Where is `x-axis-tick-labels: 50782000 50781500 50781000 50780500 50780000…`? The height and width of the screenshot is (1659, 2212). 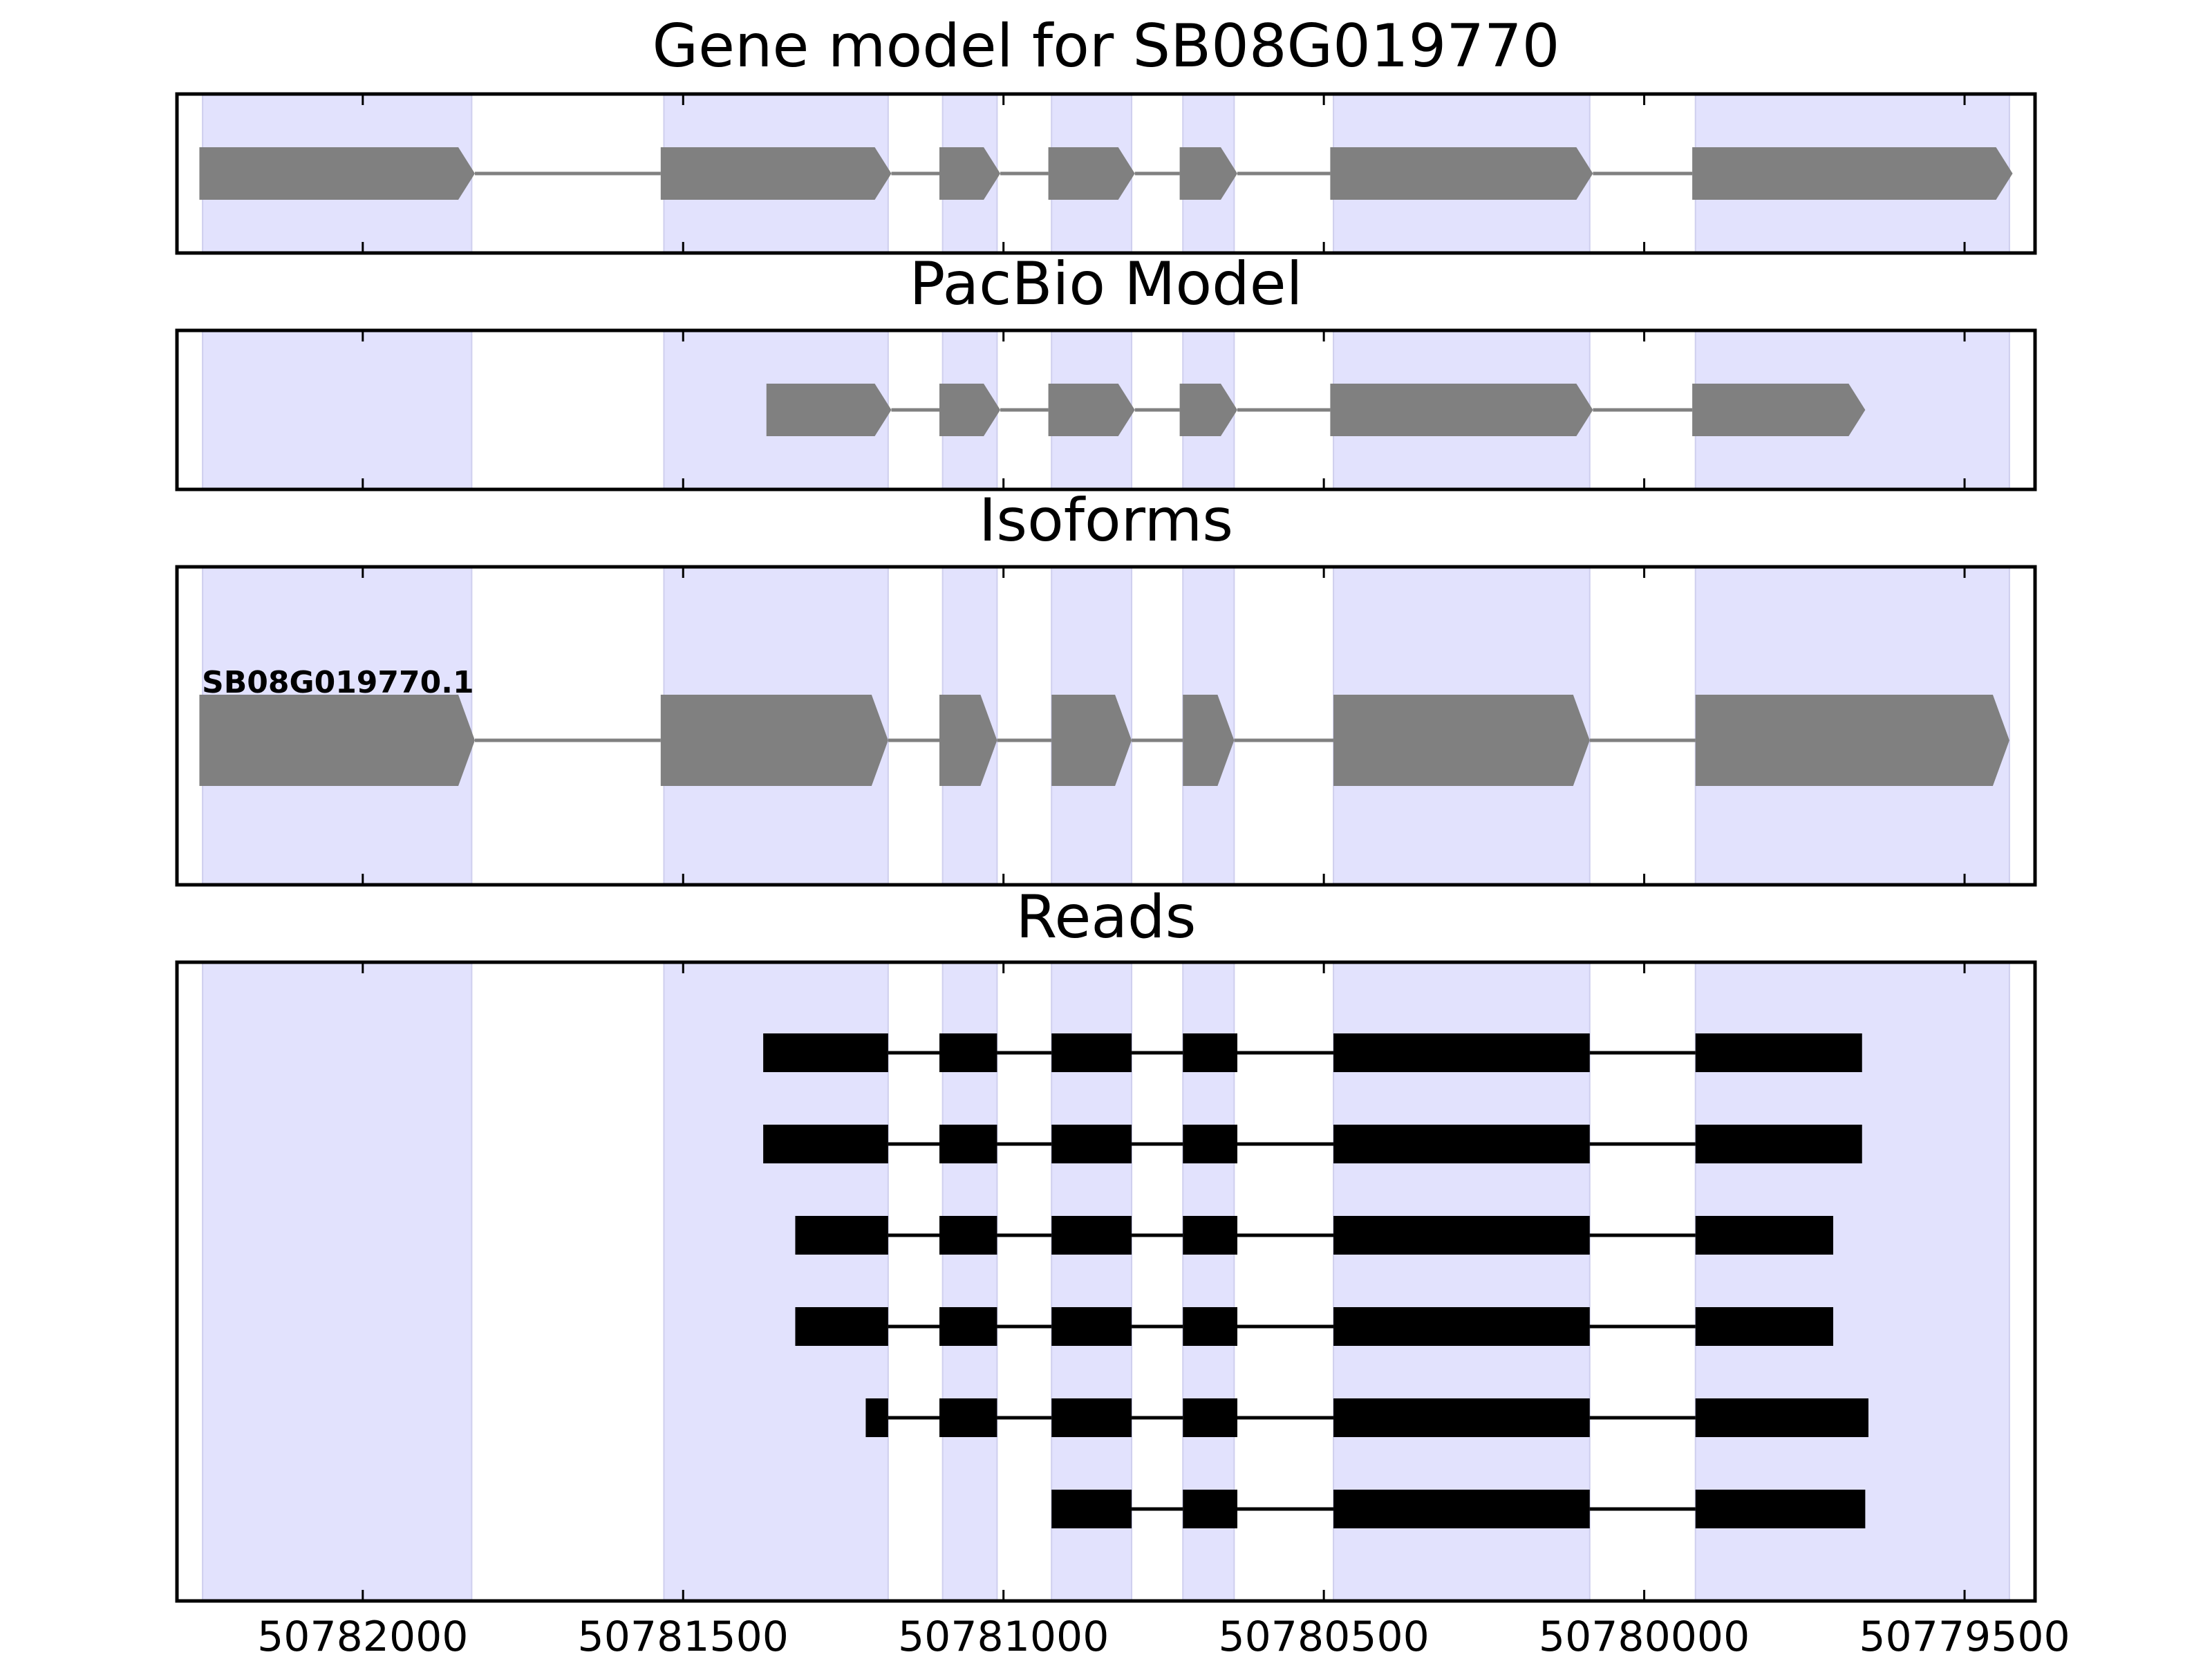 x-axis-tick-labels: 50782000 50781500 50781000 50780500 50780000… is located at coordinates (1163, 1636).